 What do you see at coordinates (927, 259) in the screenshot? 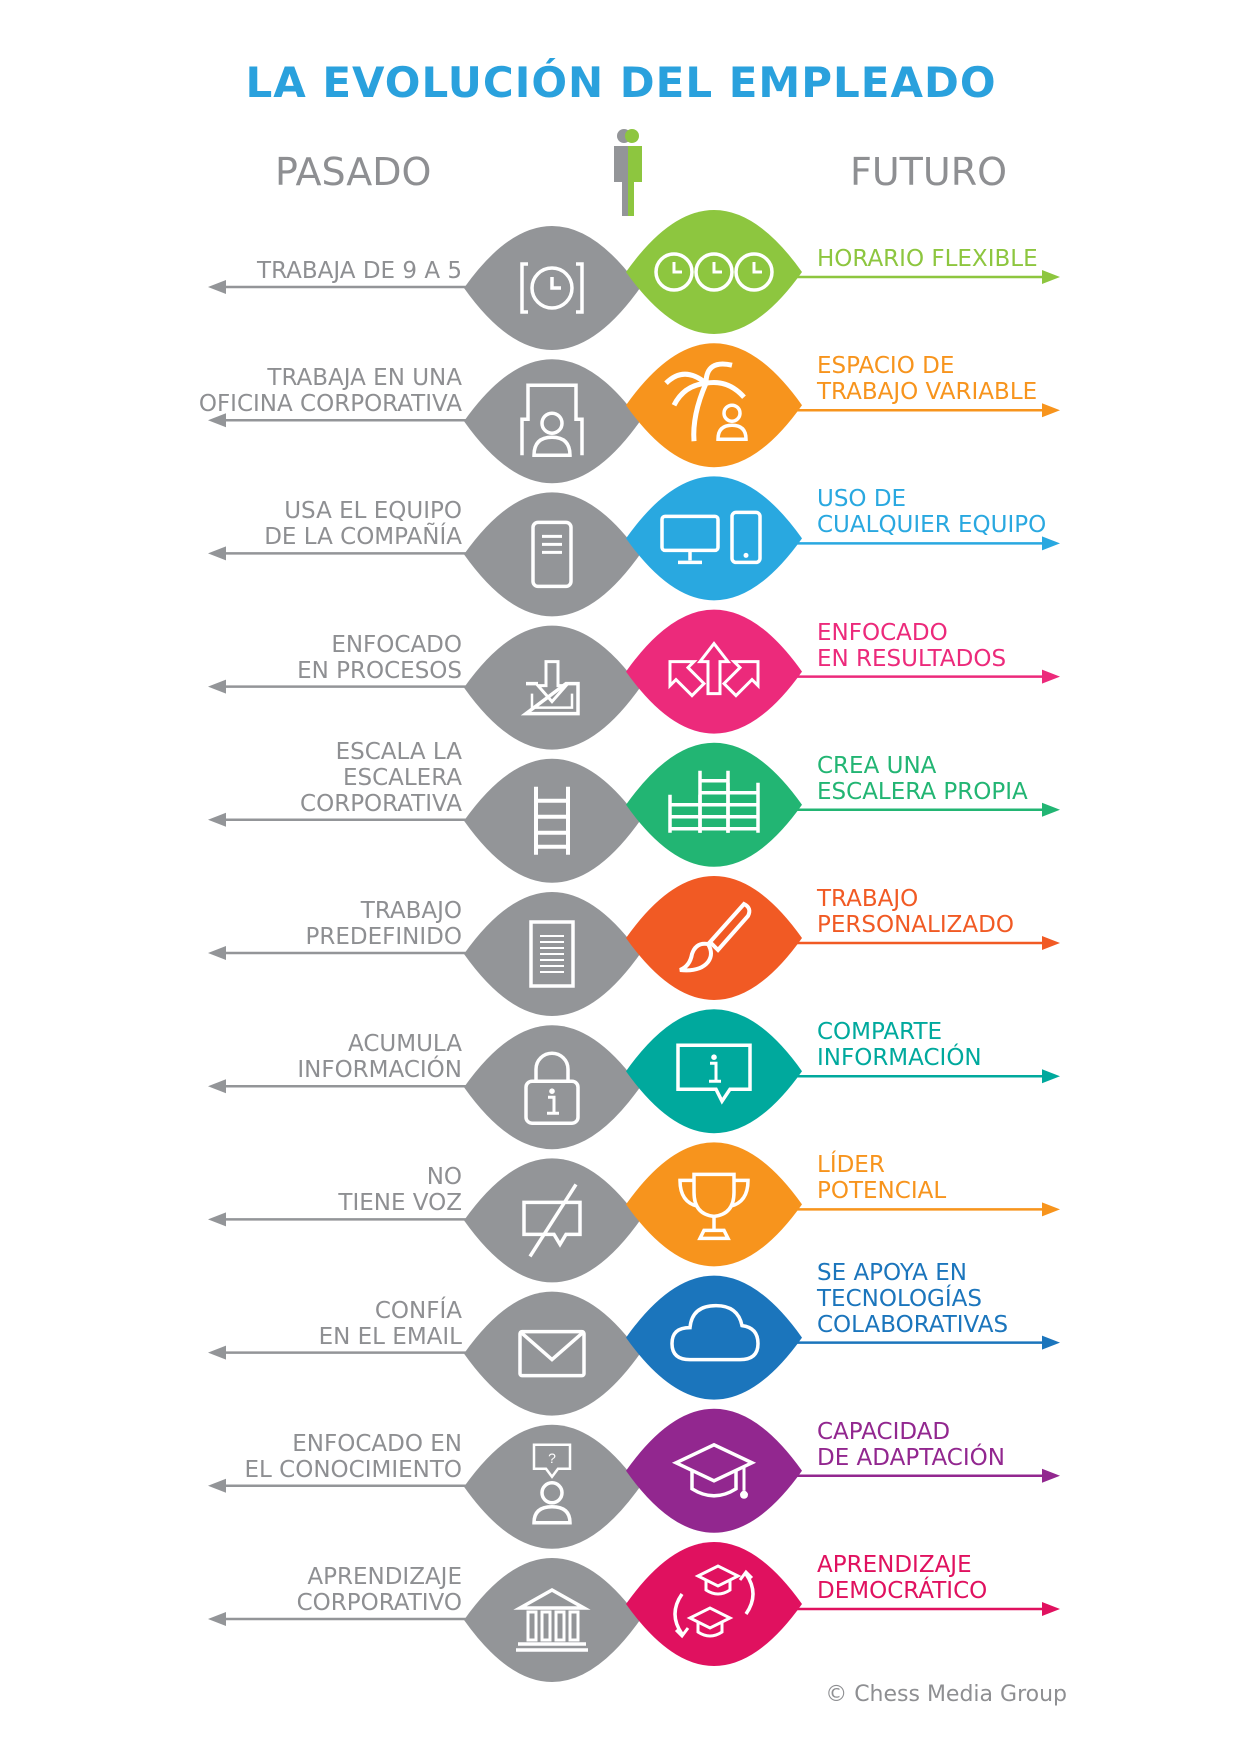
I see `future-label: HORARIO FLEXIBLE` at bounding box center [927, 259].